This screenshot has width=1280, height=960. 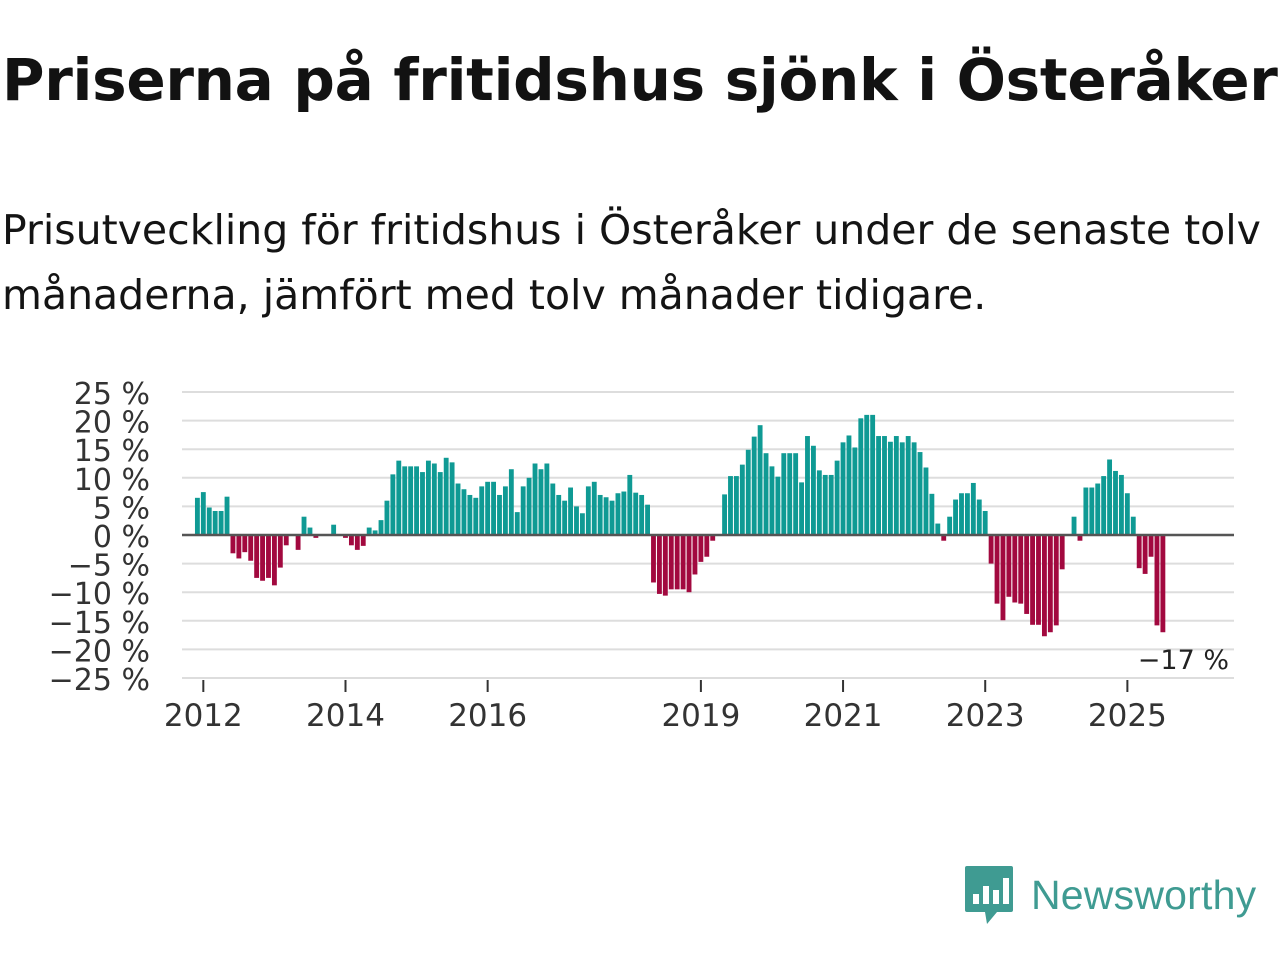 What do you see at coordinates (99, 623) in the screenshot?
I see `y-tick-label: −15 %` at bounding box center [99, 623].